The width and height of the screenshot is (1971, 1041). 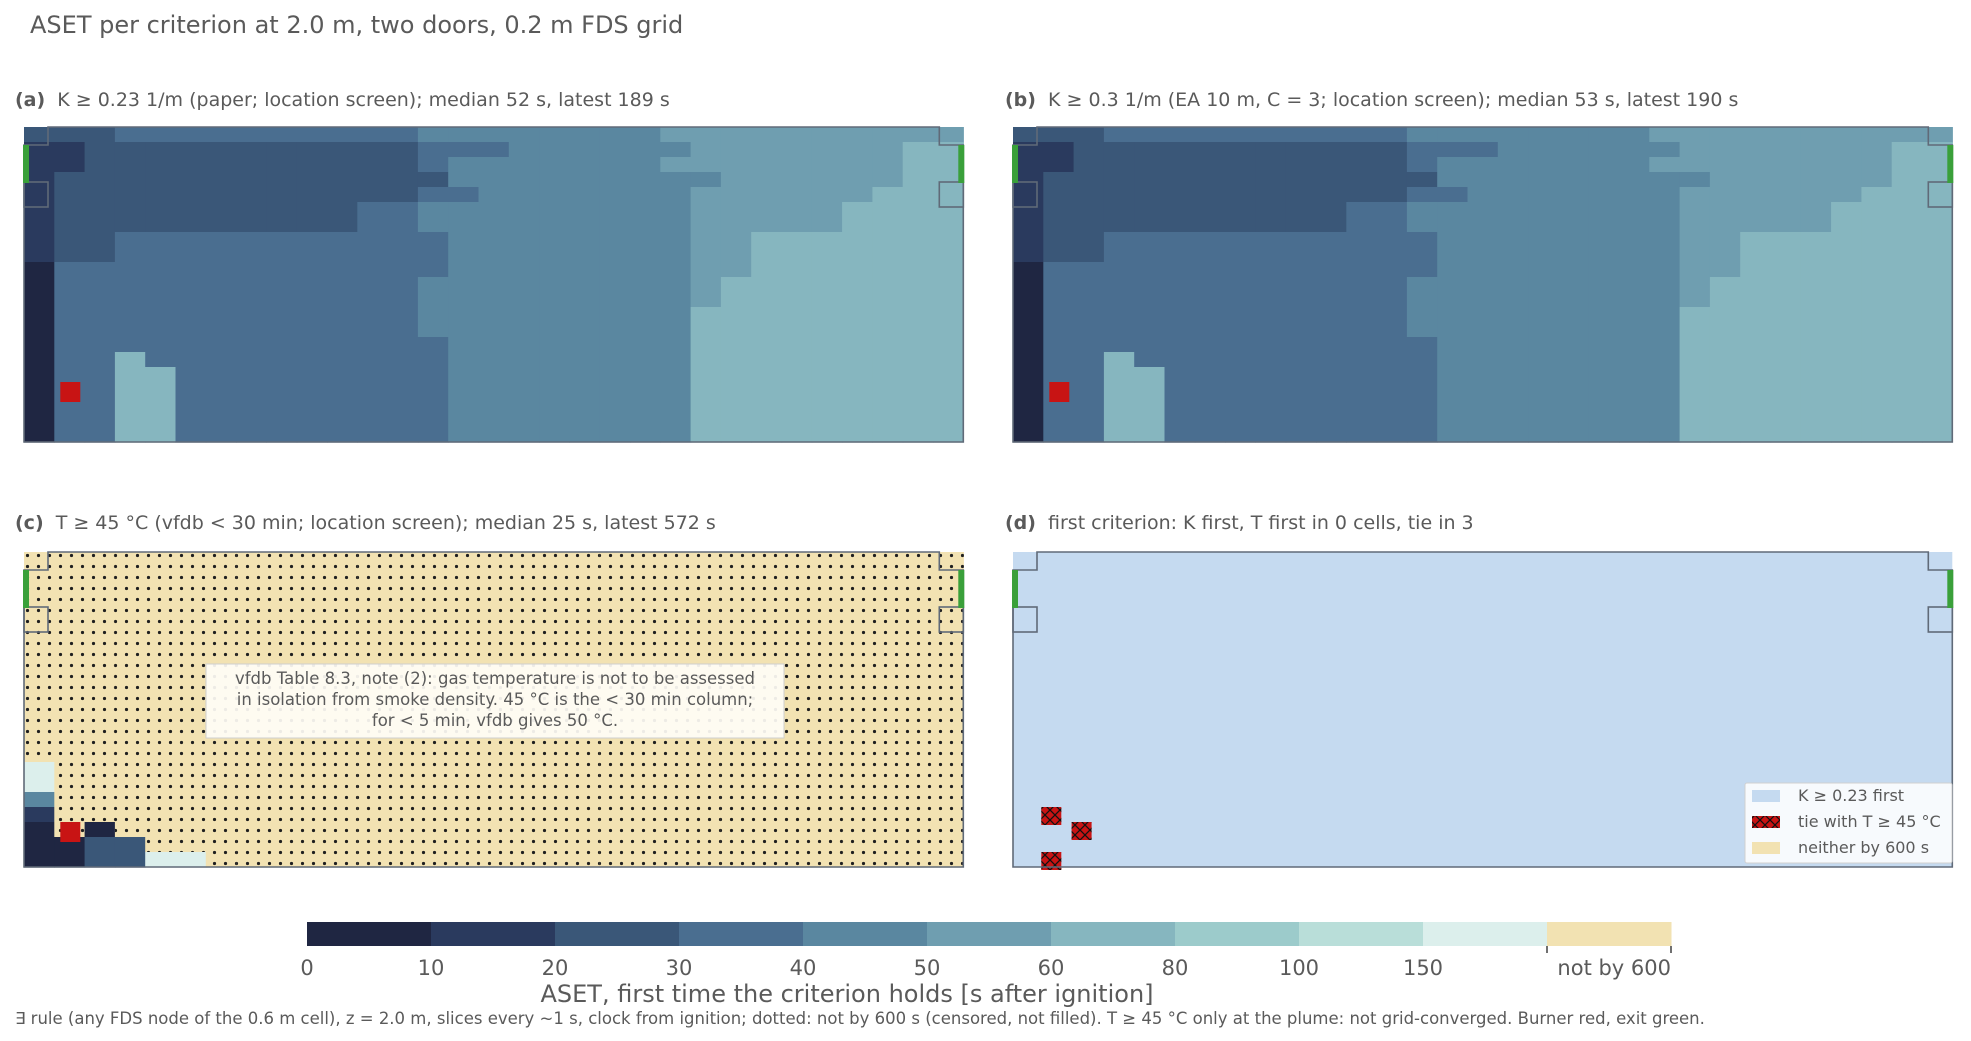 I want to click on burner-marker, so click(x=1059, y=392).